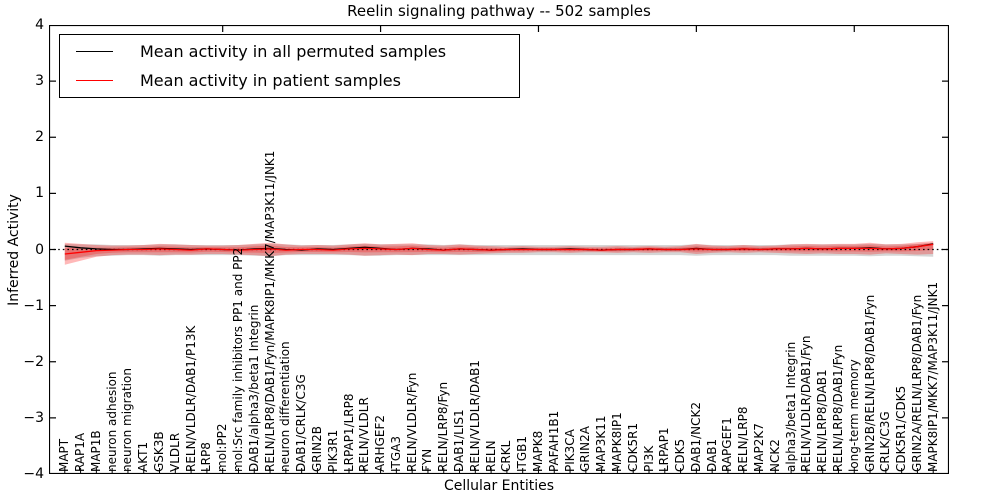 The width and height of the screenshot is (1000, 500). What do you see at coordinates (270, 81) in the screenshot?
I see `legend-label-patient: Mean activity in patient samples` at bounding box center [270, 81].